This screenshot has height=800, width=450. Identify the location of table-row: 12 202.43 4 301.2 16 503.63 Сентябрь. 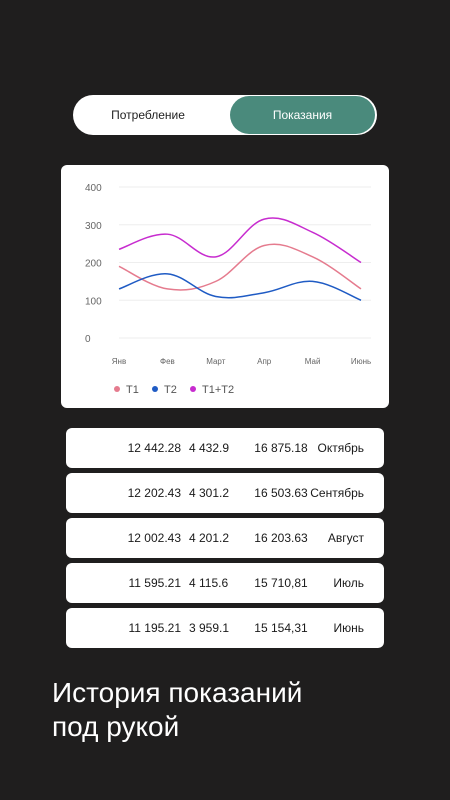
(225, 493).